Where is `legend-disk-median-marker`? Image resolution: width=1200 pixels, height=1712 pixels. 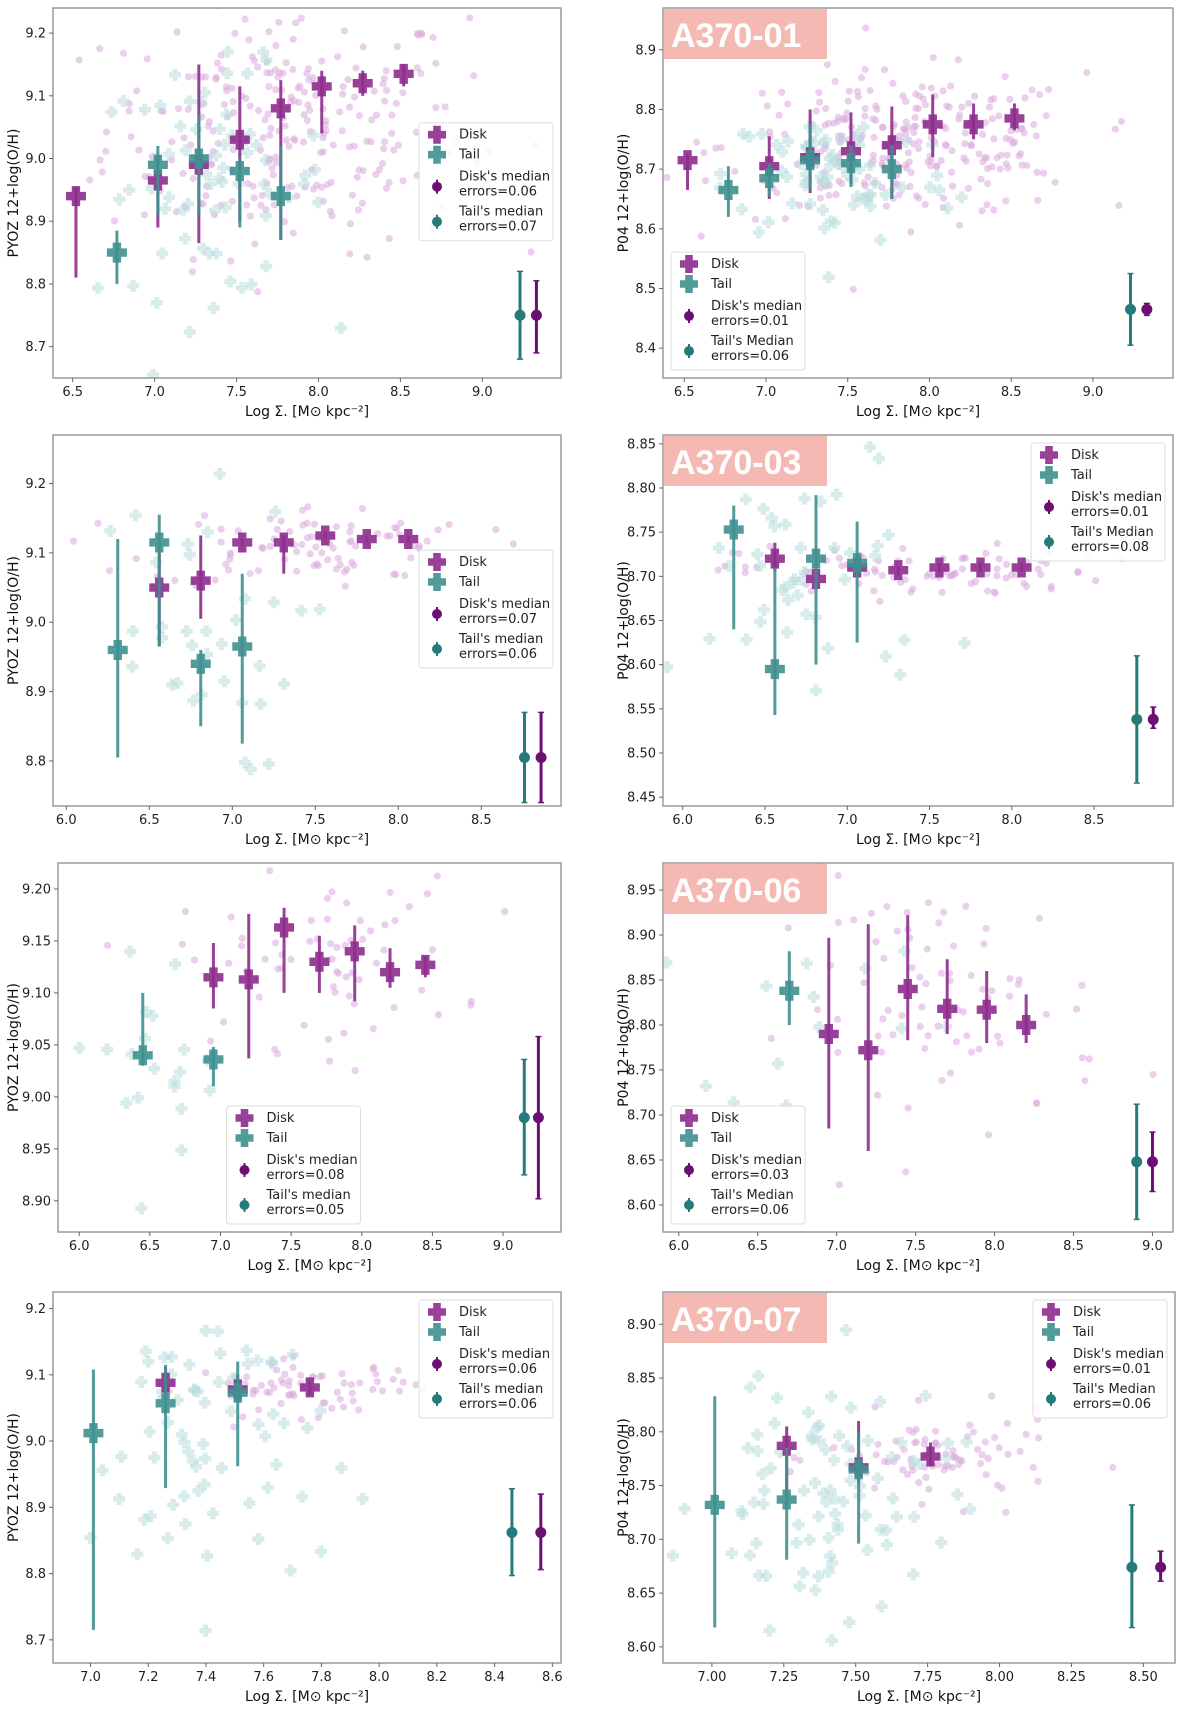
legend-disk-median-marker is located at coordinates (244, 1170).